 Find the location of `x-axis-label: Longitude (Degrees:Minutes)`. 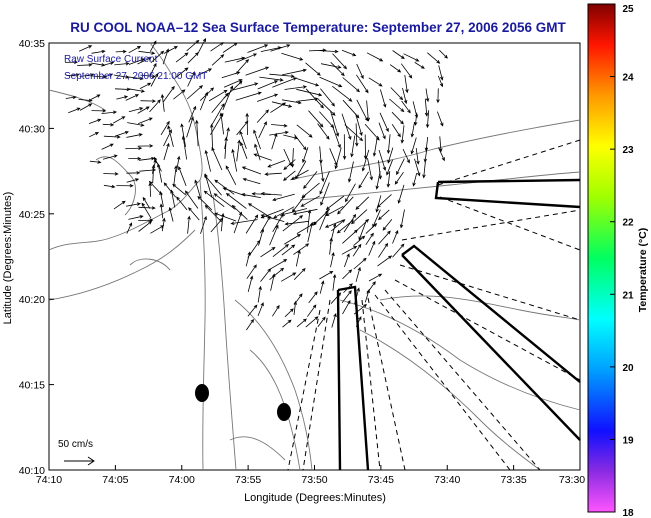

x-axis-label: Longitude (Degrees:Minutes) is located at coordinates (315, 498).